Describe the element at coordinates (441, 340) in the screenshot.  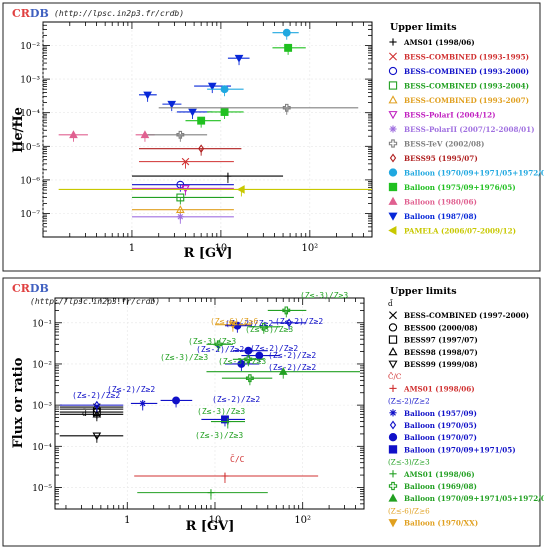
I see `legend-label: BESS97 (1997/07)` at that location.